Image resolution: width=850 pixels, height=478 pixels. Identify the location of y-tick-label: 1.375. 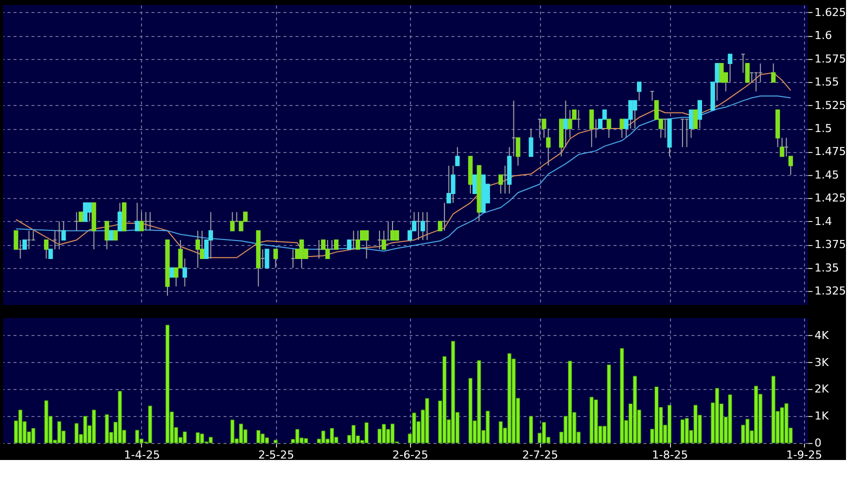
(830, 245).